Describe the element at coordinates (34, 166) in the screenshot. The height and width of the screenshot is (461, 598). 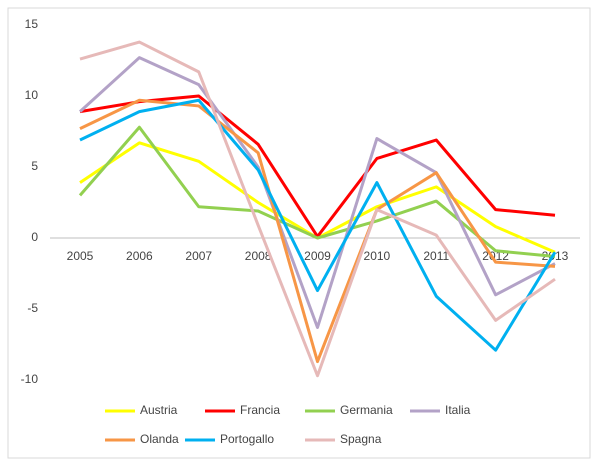
I see `y-tick-label: 5` at that location.